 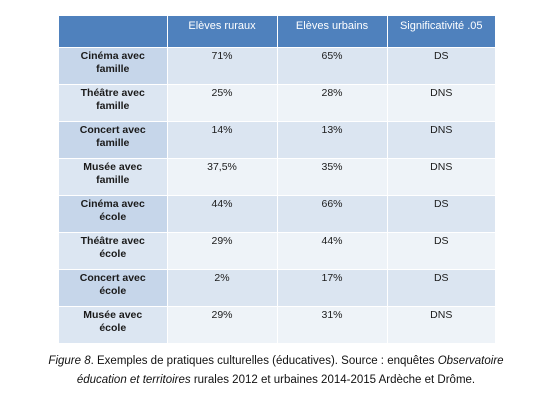 What do you see at coordinates (133, 380) in the screenshot?
I see `caption-italic-education: éducation et territoires` at bounding box center [133, 380].